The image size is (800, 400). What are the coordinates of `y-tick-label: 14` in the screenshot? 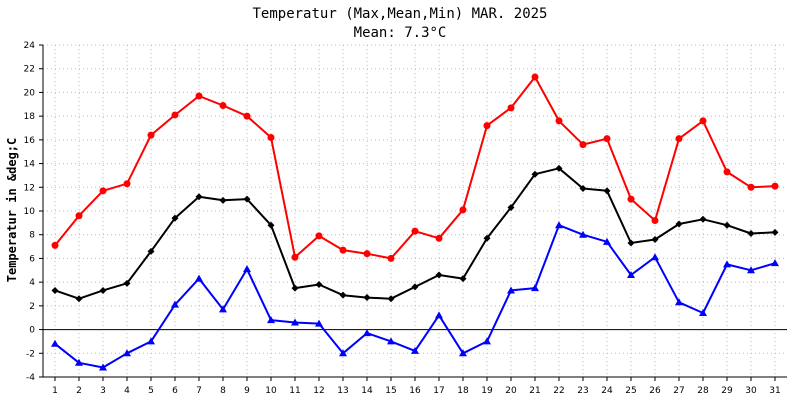 It's located at (30, 165).